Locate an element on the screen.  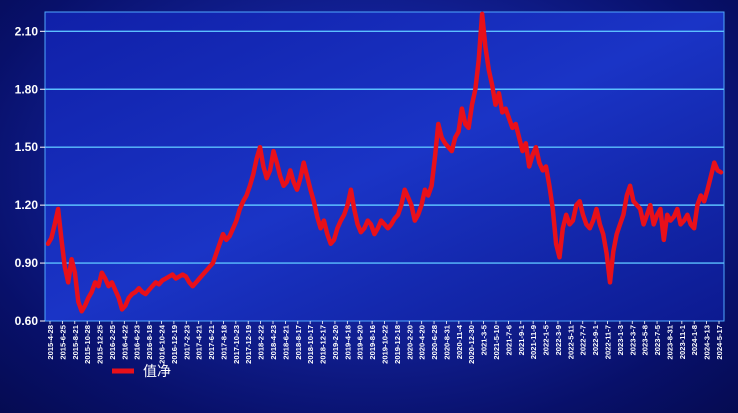
x-tick-label: 2017-8-18 is located at coordinates (223, 342).